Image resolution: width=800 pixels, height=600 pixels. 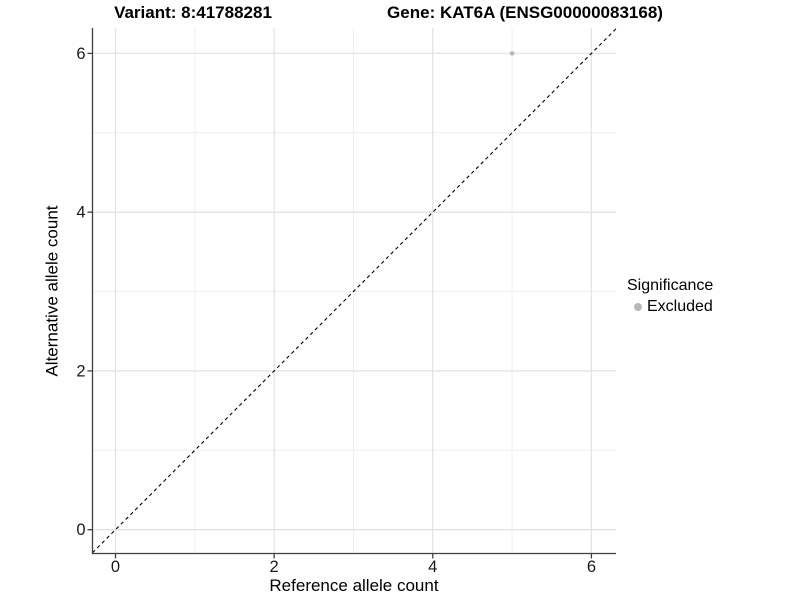 I want to click on gene-title: Gene: KAT6A (ENSG00000083168), so click(x=525, y=12).